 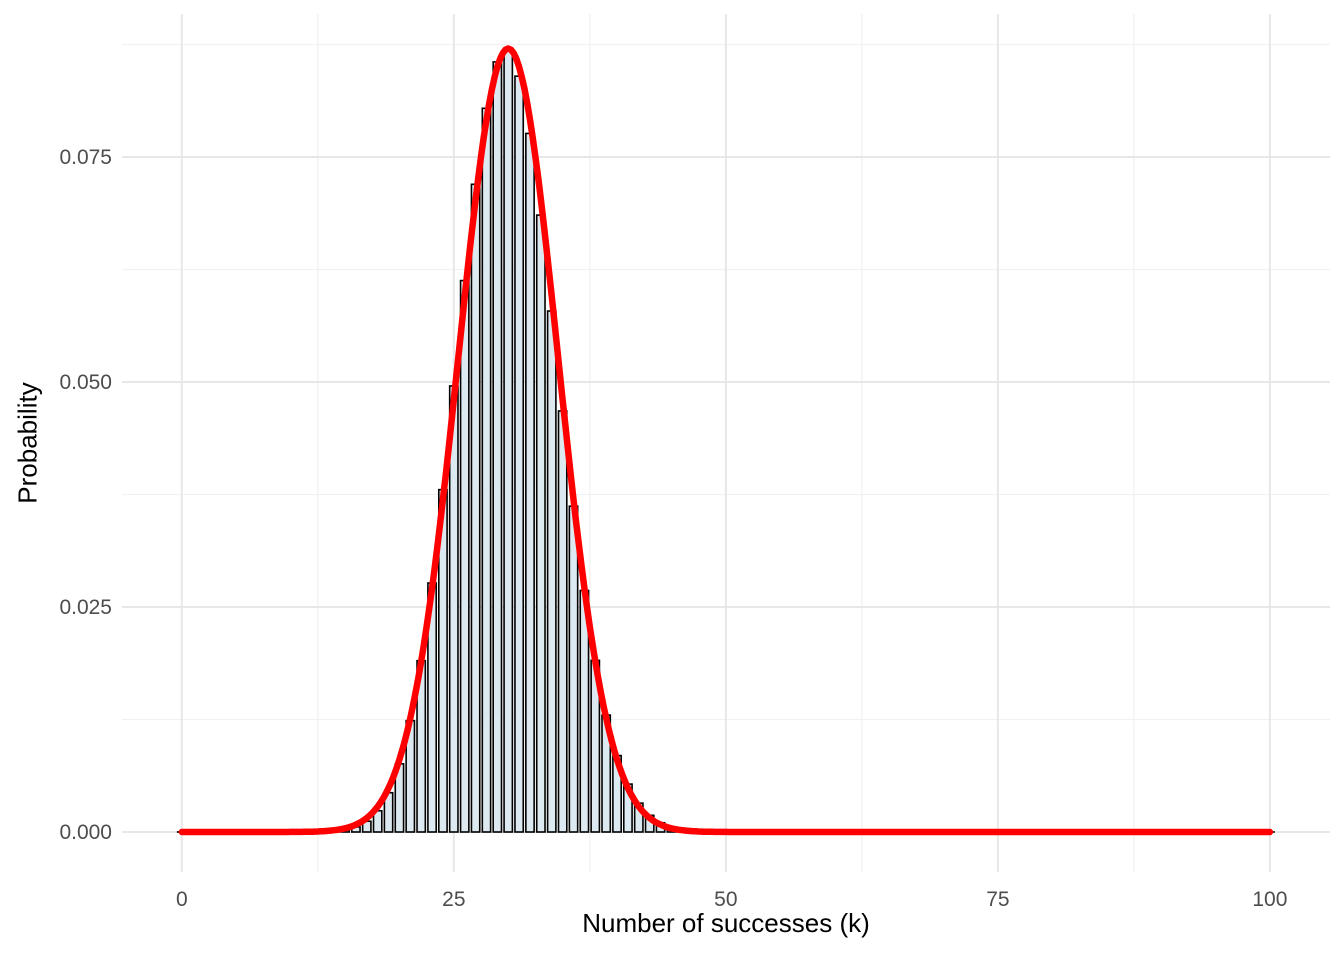 I want to click on x-tick-label: 25, so click(x=453, y=899).